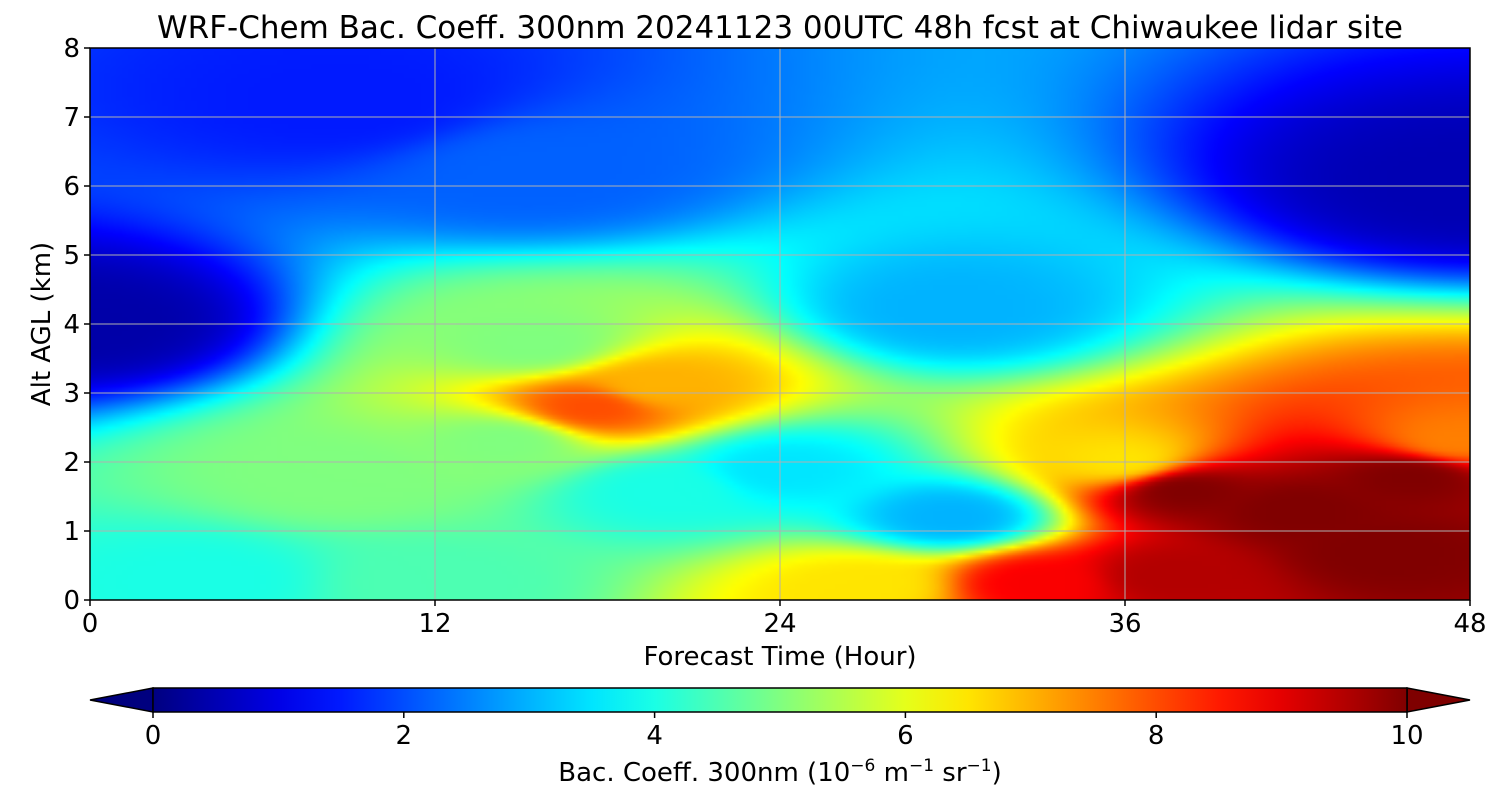 The image size is (1500, 800). Describe the element at coordinates (71, 601) in the screenshot. I see `y-tick-label: 0` at that location.